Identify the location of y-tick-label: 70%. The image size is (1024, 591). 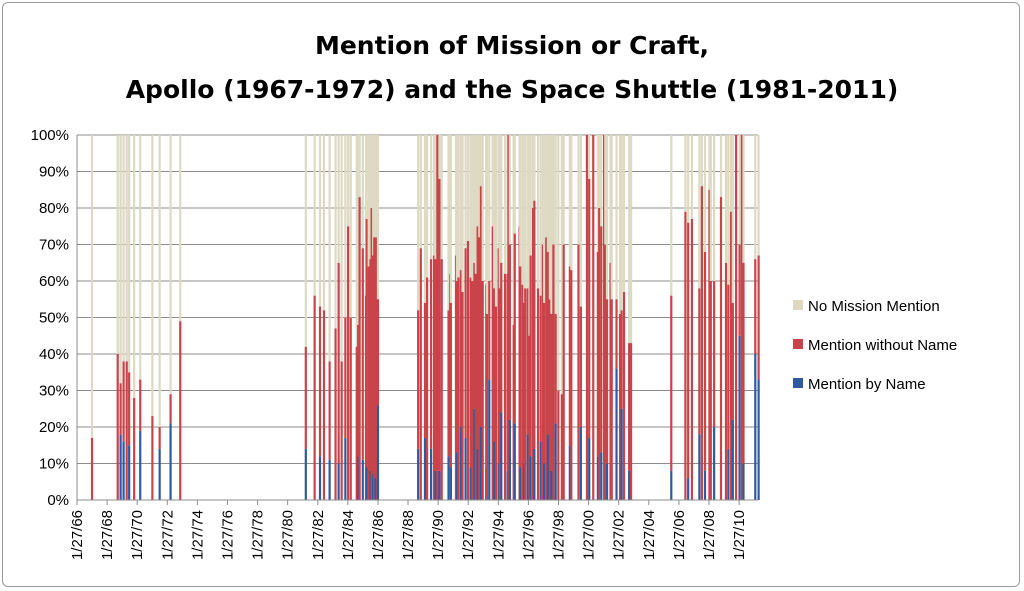
(54, 245).